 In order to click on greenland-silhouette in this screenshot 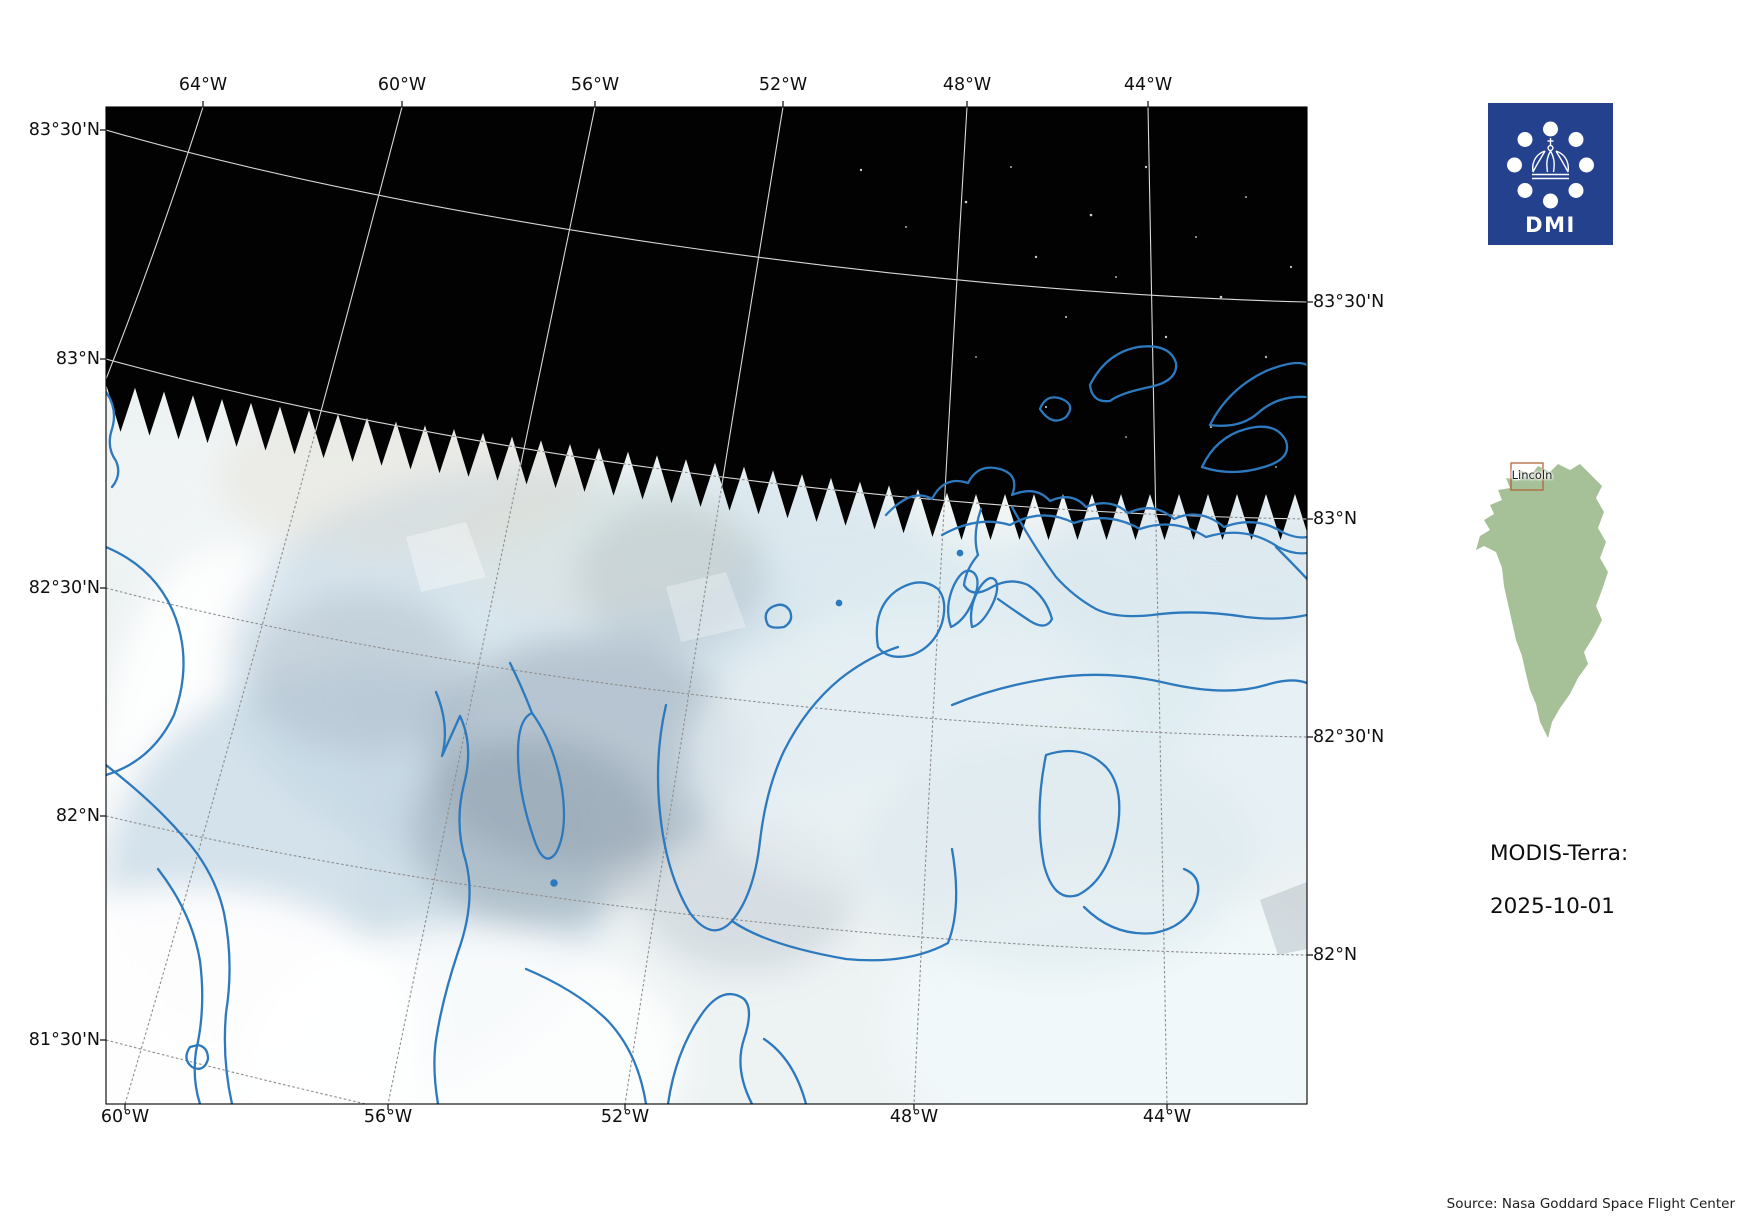, I will do `click(1542, 601)`.